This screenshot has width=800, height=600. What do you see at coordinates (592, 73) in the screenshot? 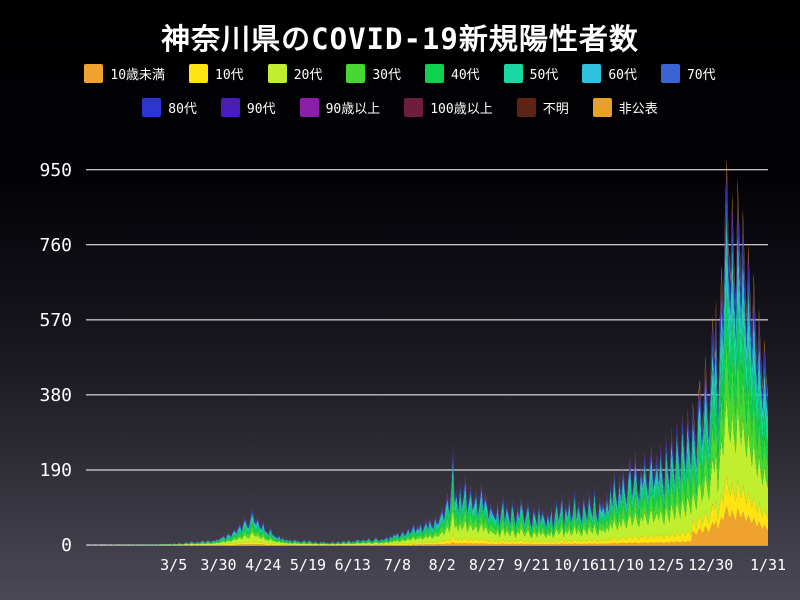
I see `legend-swatch-60s` at bounding box center [592, 73].